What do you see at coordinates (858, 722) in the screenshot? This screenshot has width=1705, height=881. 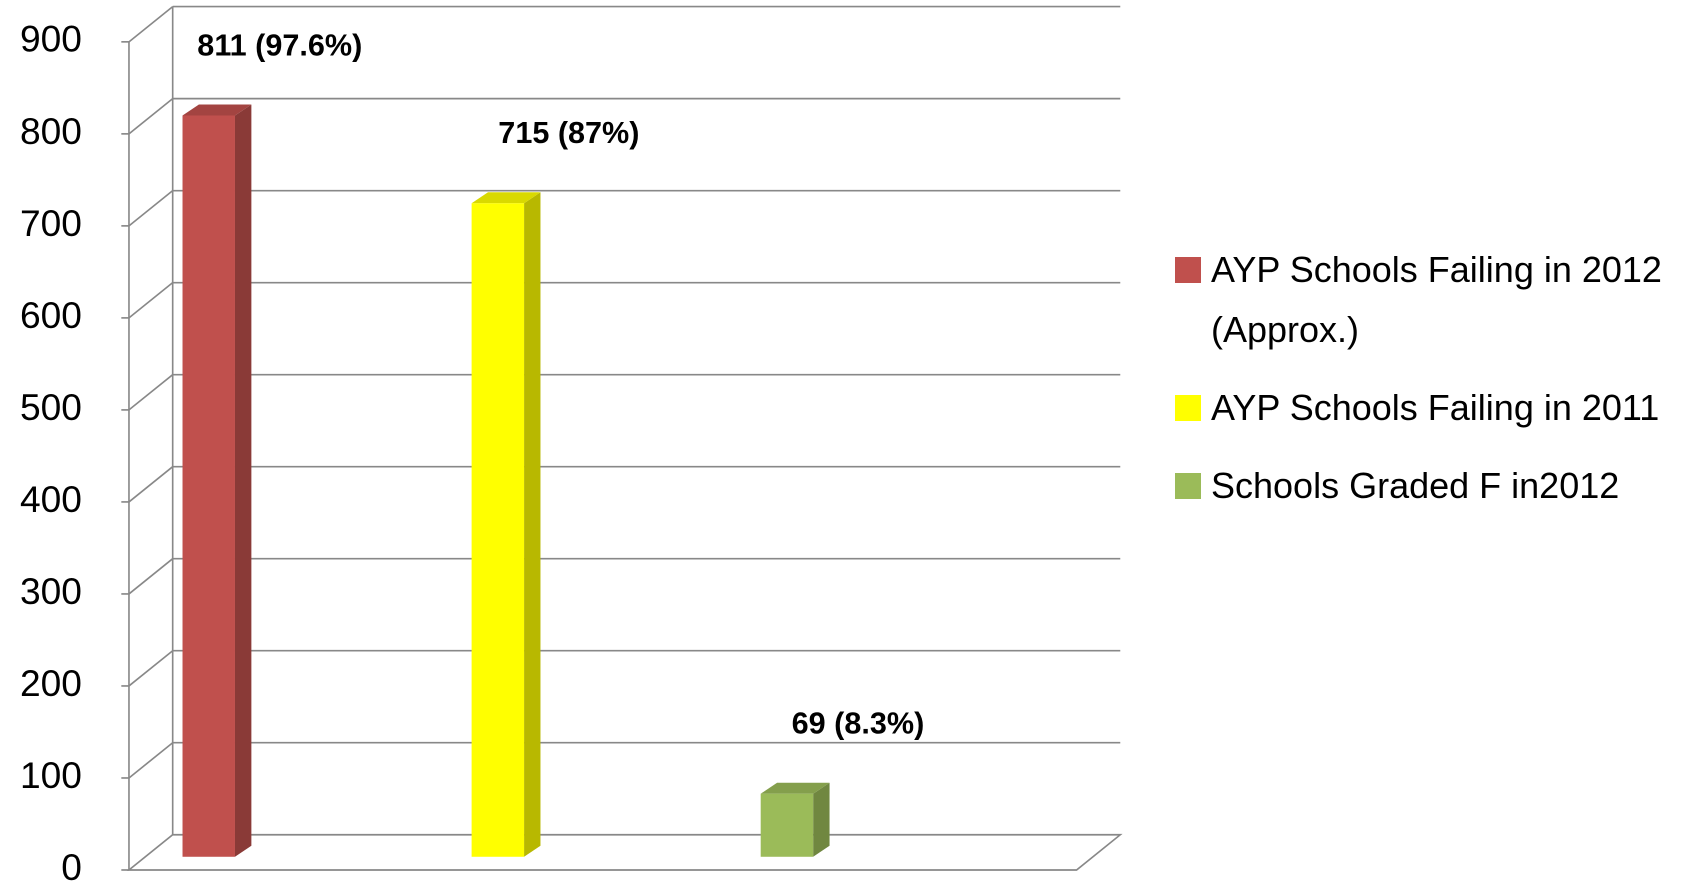 I see `data-label: 69 (8.3%)` at bounding box center [858, 722].